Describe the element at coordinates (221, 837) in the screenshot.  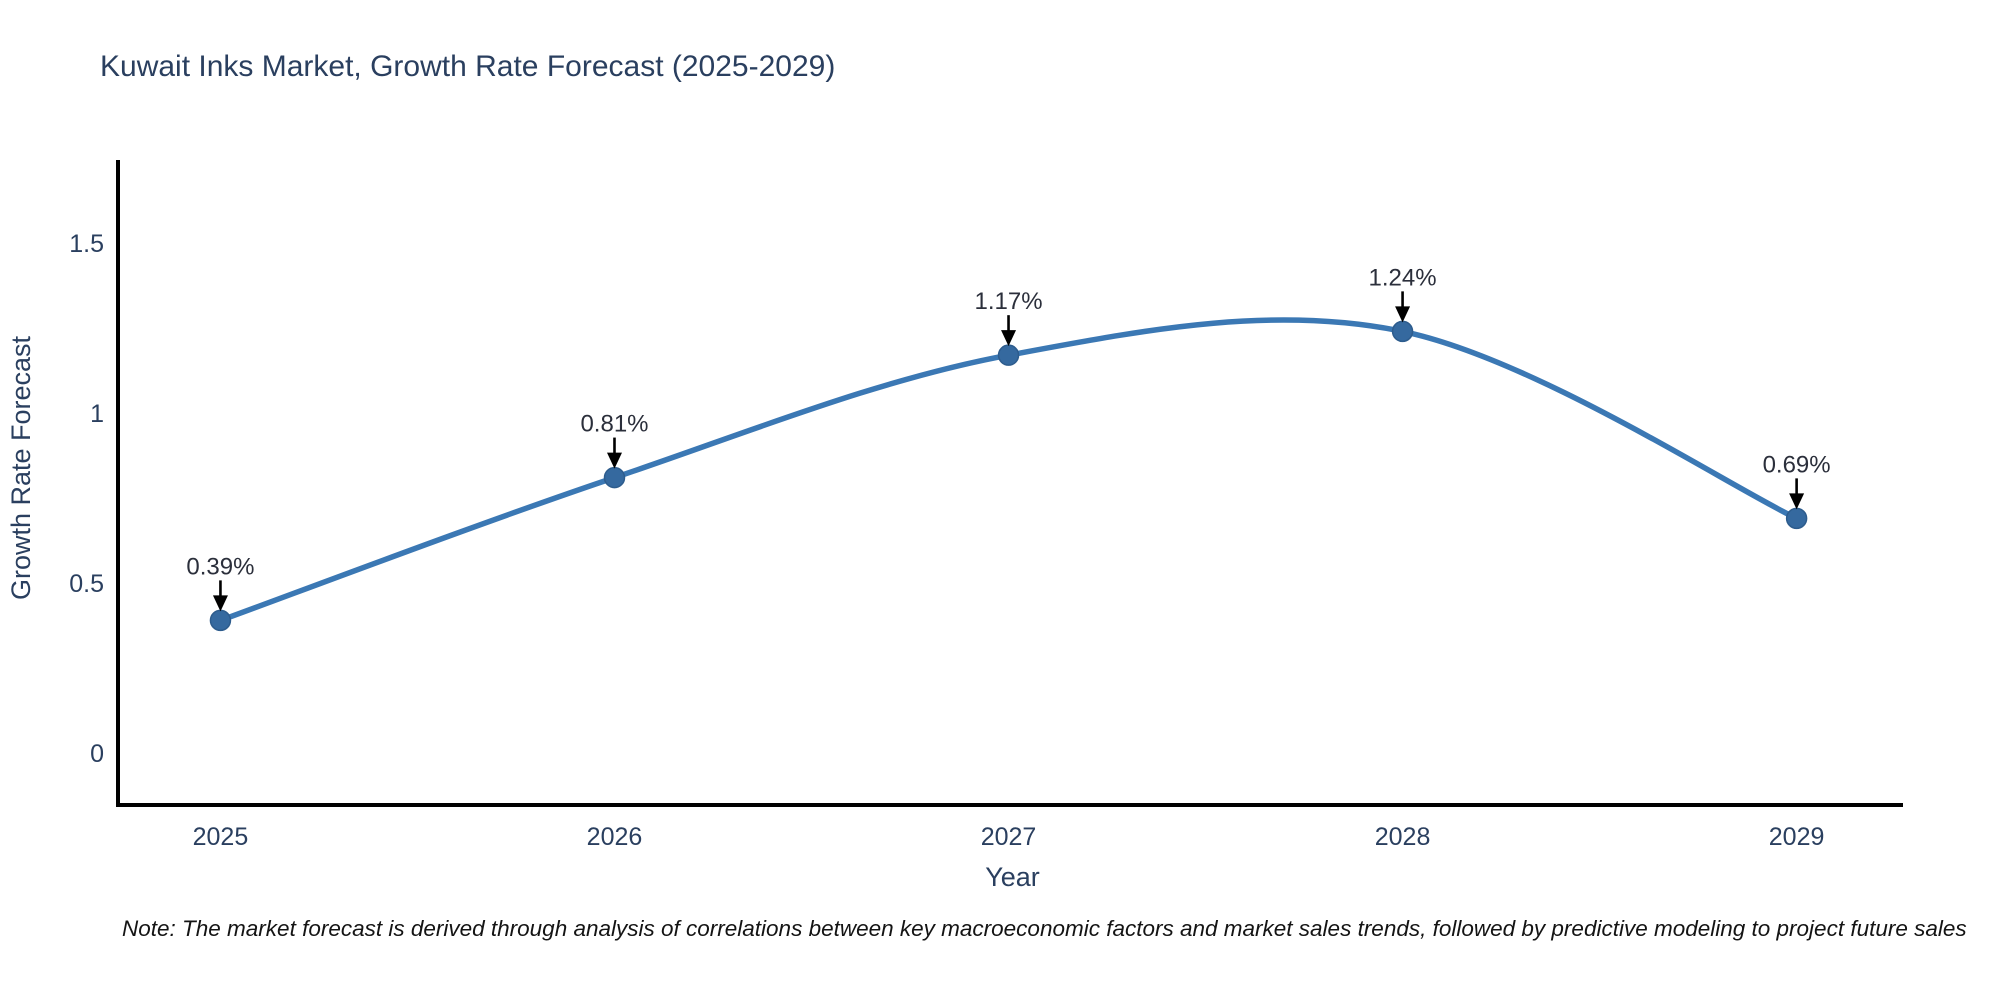
I see `x-tick-label: 2025` at that location.